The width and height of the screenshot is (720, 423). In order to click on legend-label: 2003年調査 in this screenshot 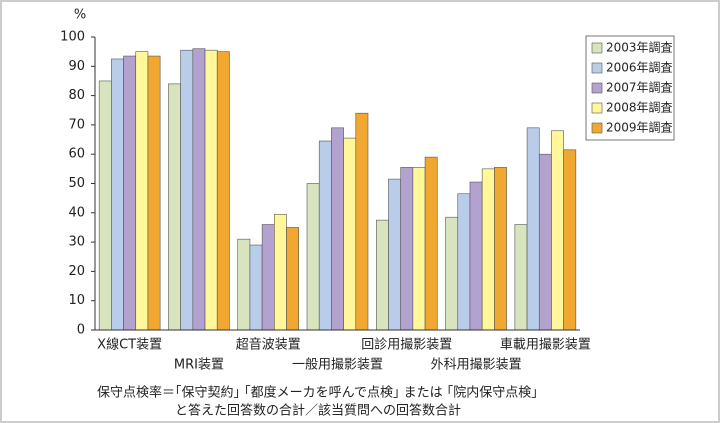, I will do `click(639, 48)`.